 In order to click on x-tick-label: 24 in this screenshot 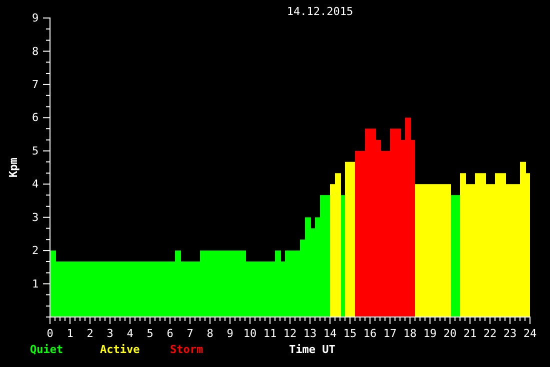, I will do `click(530, 333)`.